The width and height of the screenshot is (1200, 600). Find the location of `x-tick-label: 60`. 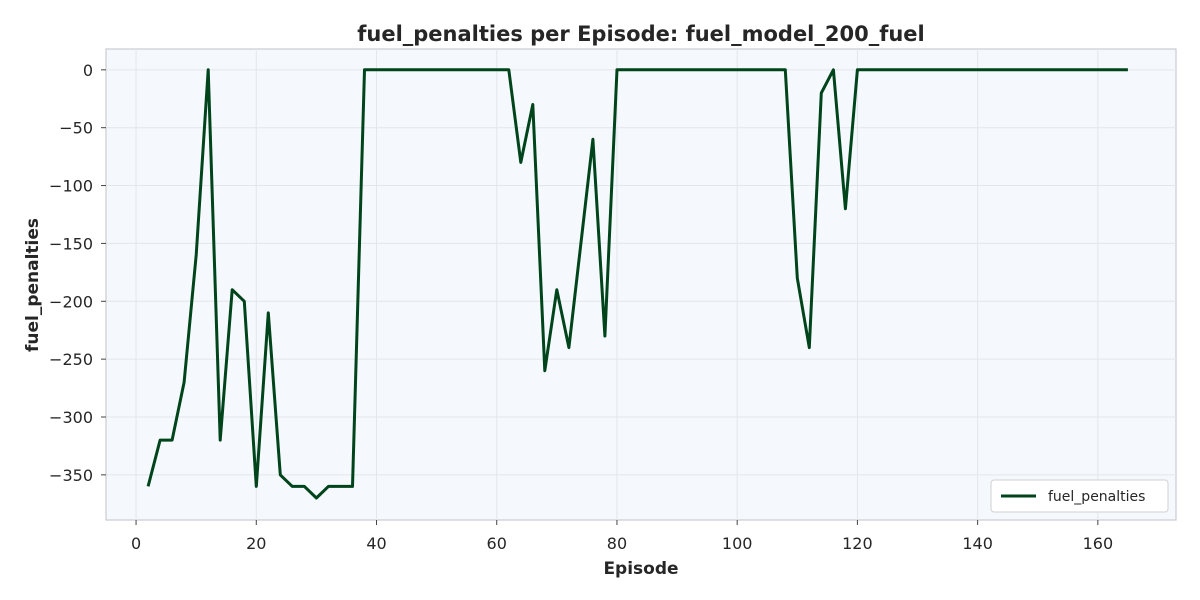

x-tick-label: 60 is located at coordinates (497, 543).